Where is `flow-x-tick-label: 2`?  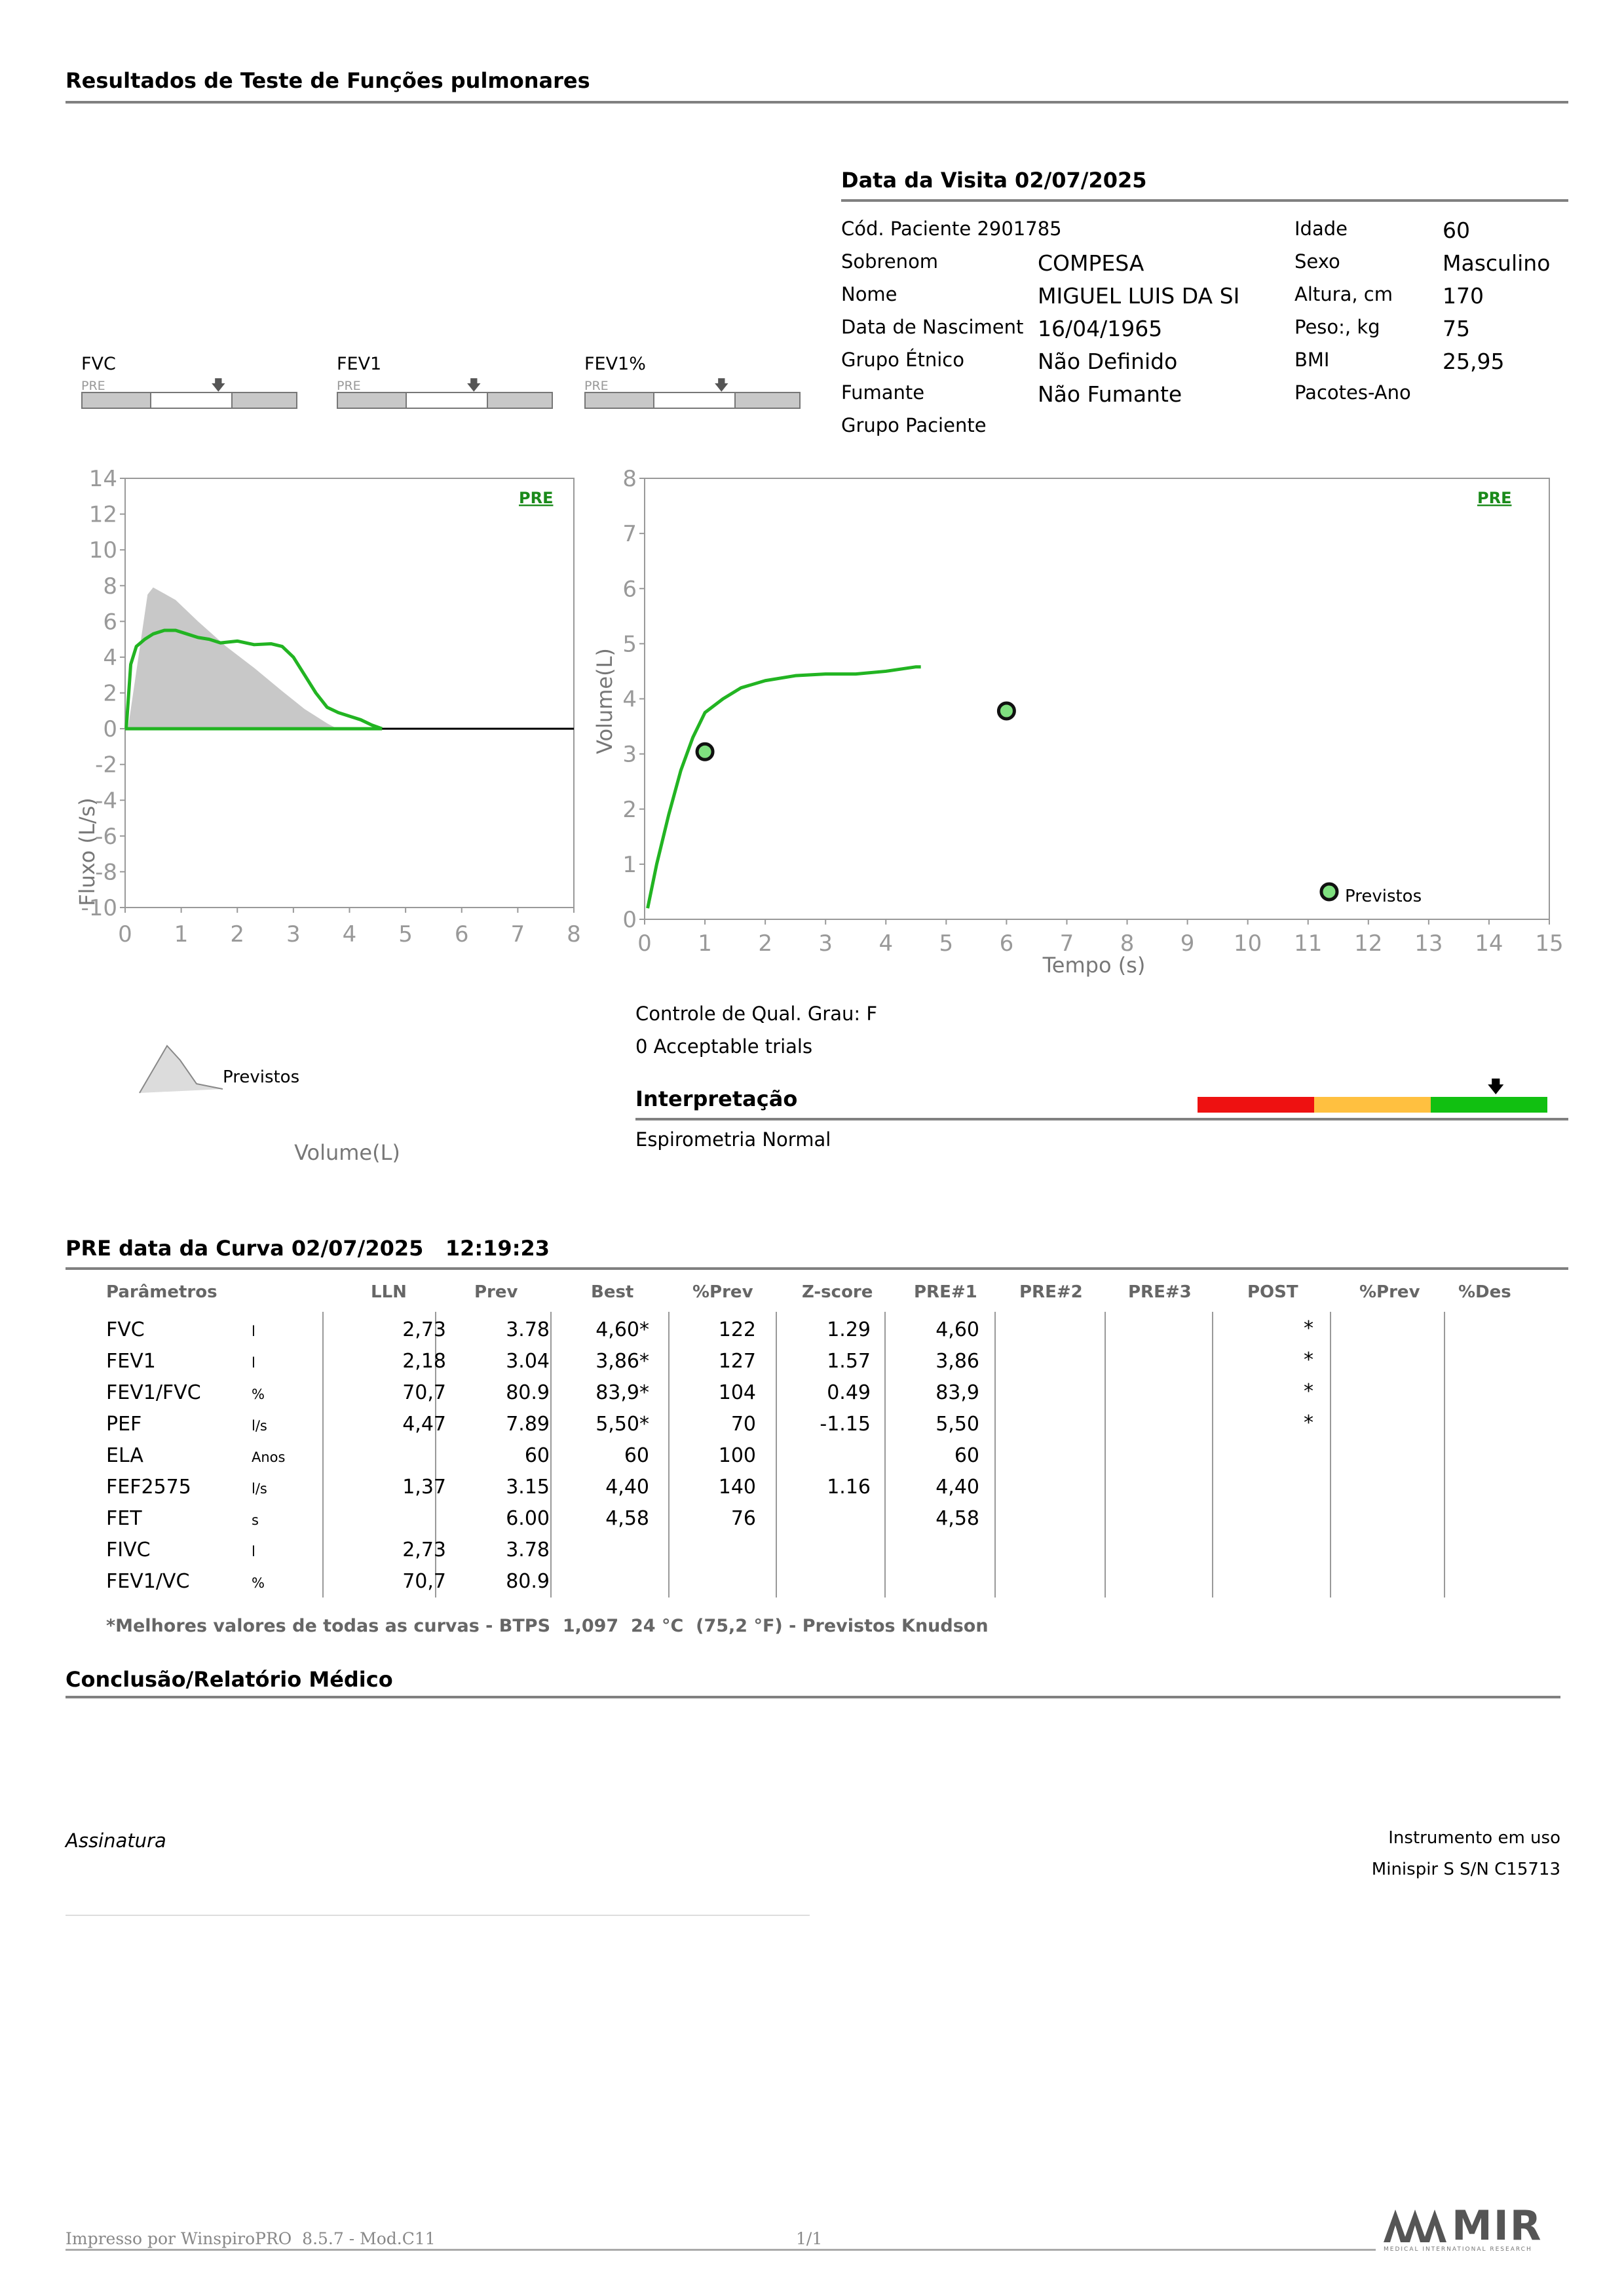 flow-x-tick-label: 2 is located at coordinates (237, 934).